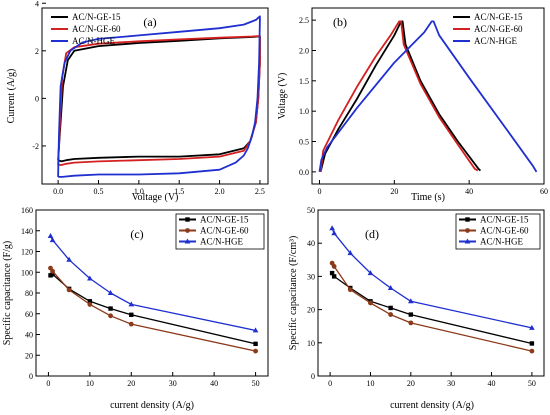 Image resolution: width=550 pixels, height=415 pixels. What do you see at coordinates (544, 191) in the screenshot?
I see `panel-b-xtick-label: 60` at bounding box center [544, 191].